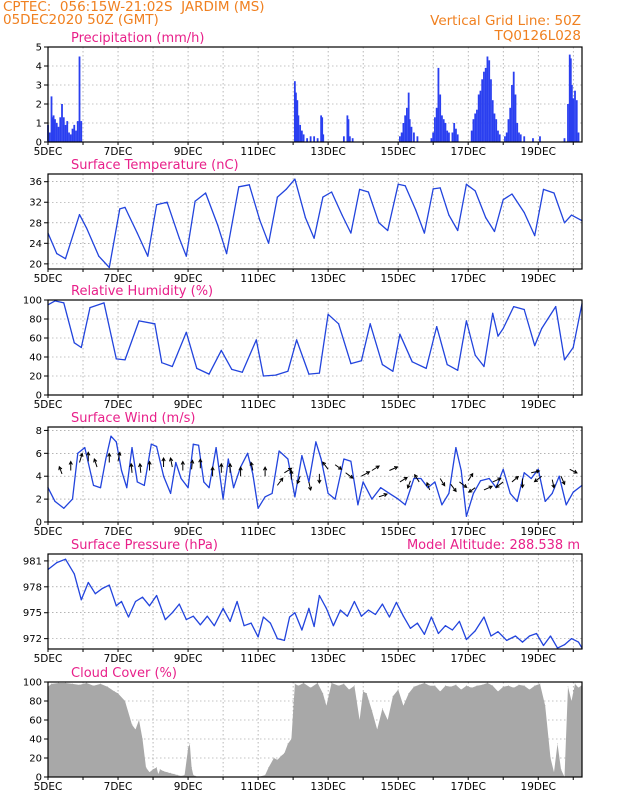 The height and width of the screenshot is (800, 618). I want to click on wind-xtick-label: 11DEC, so click(257, 532).